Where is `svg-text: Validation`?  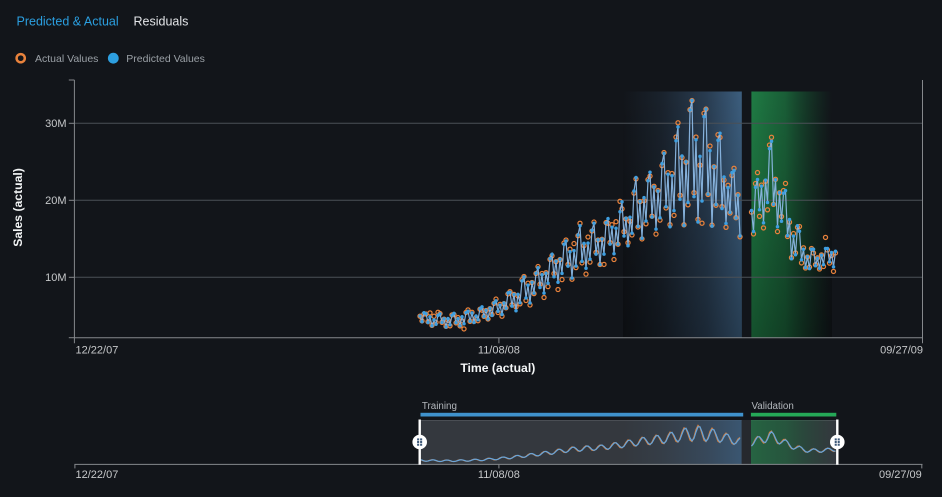
svg-text: Validation is located at coordinates (773, 406).